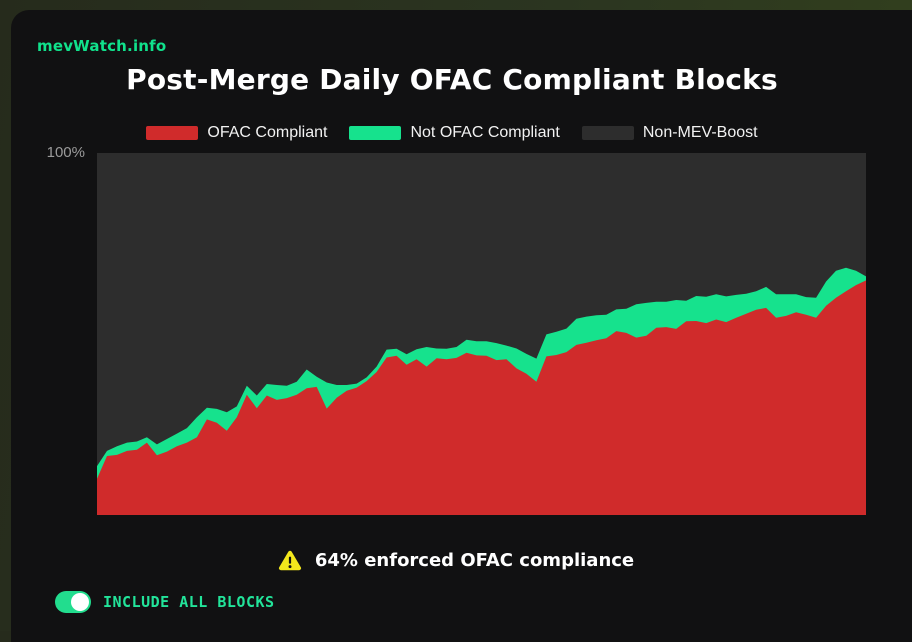  I want to click on page-title: Post-Merge Daily OFAC Compliant Blocks, so click(452, 79).